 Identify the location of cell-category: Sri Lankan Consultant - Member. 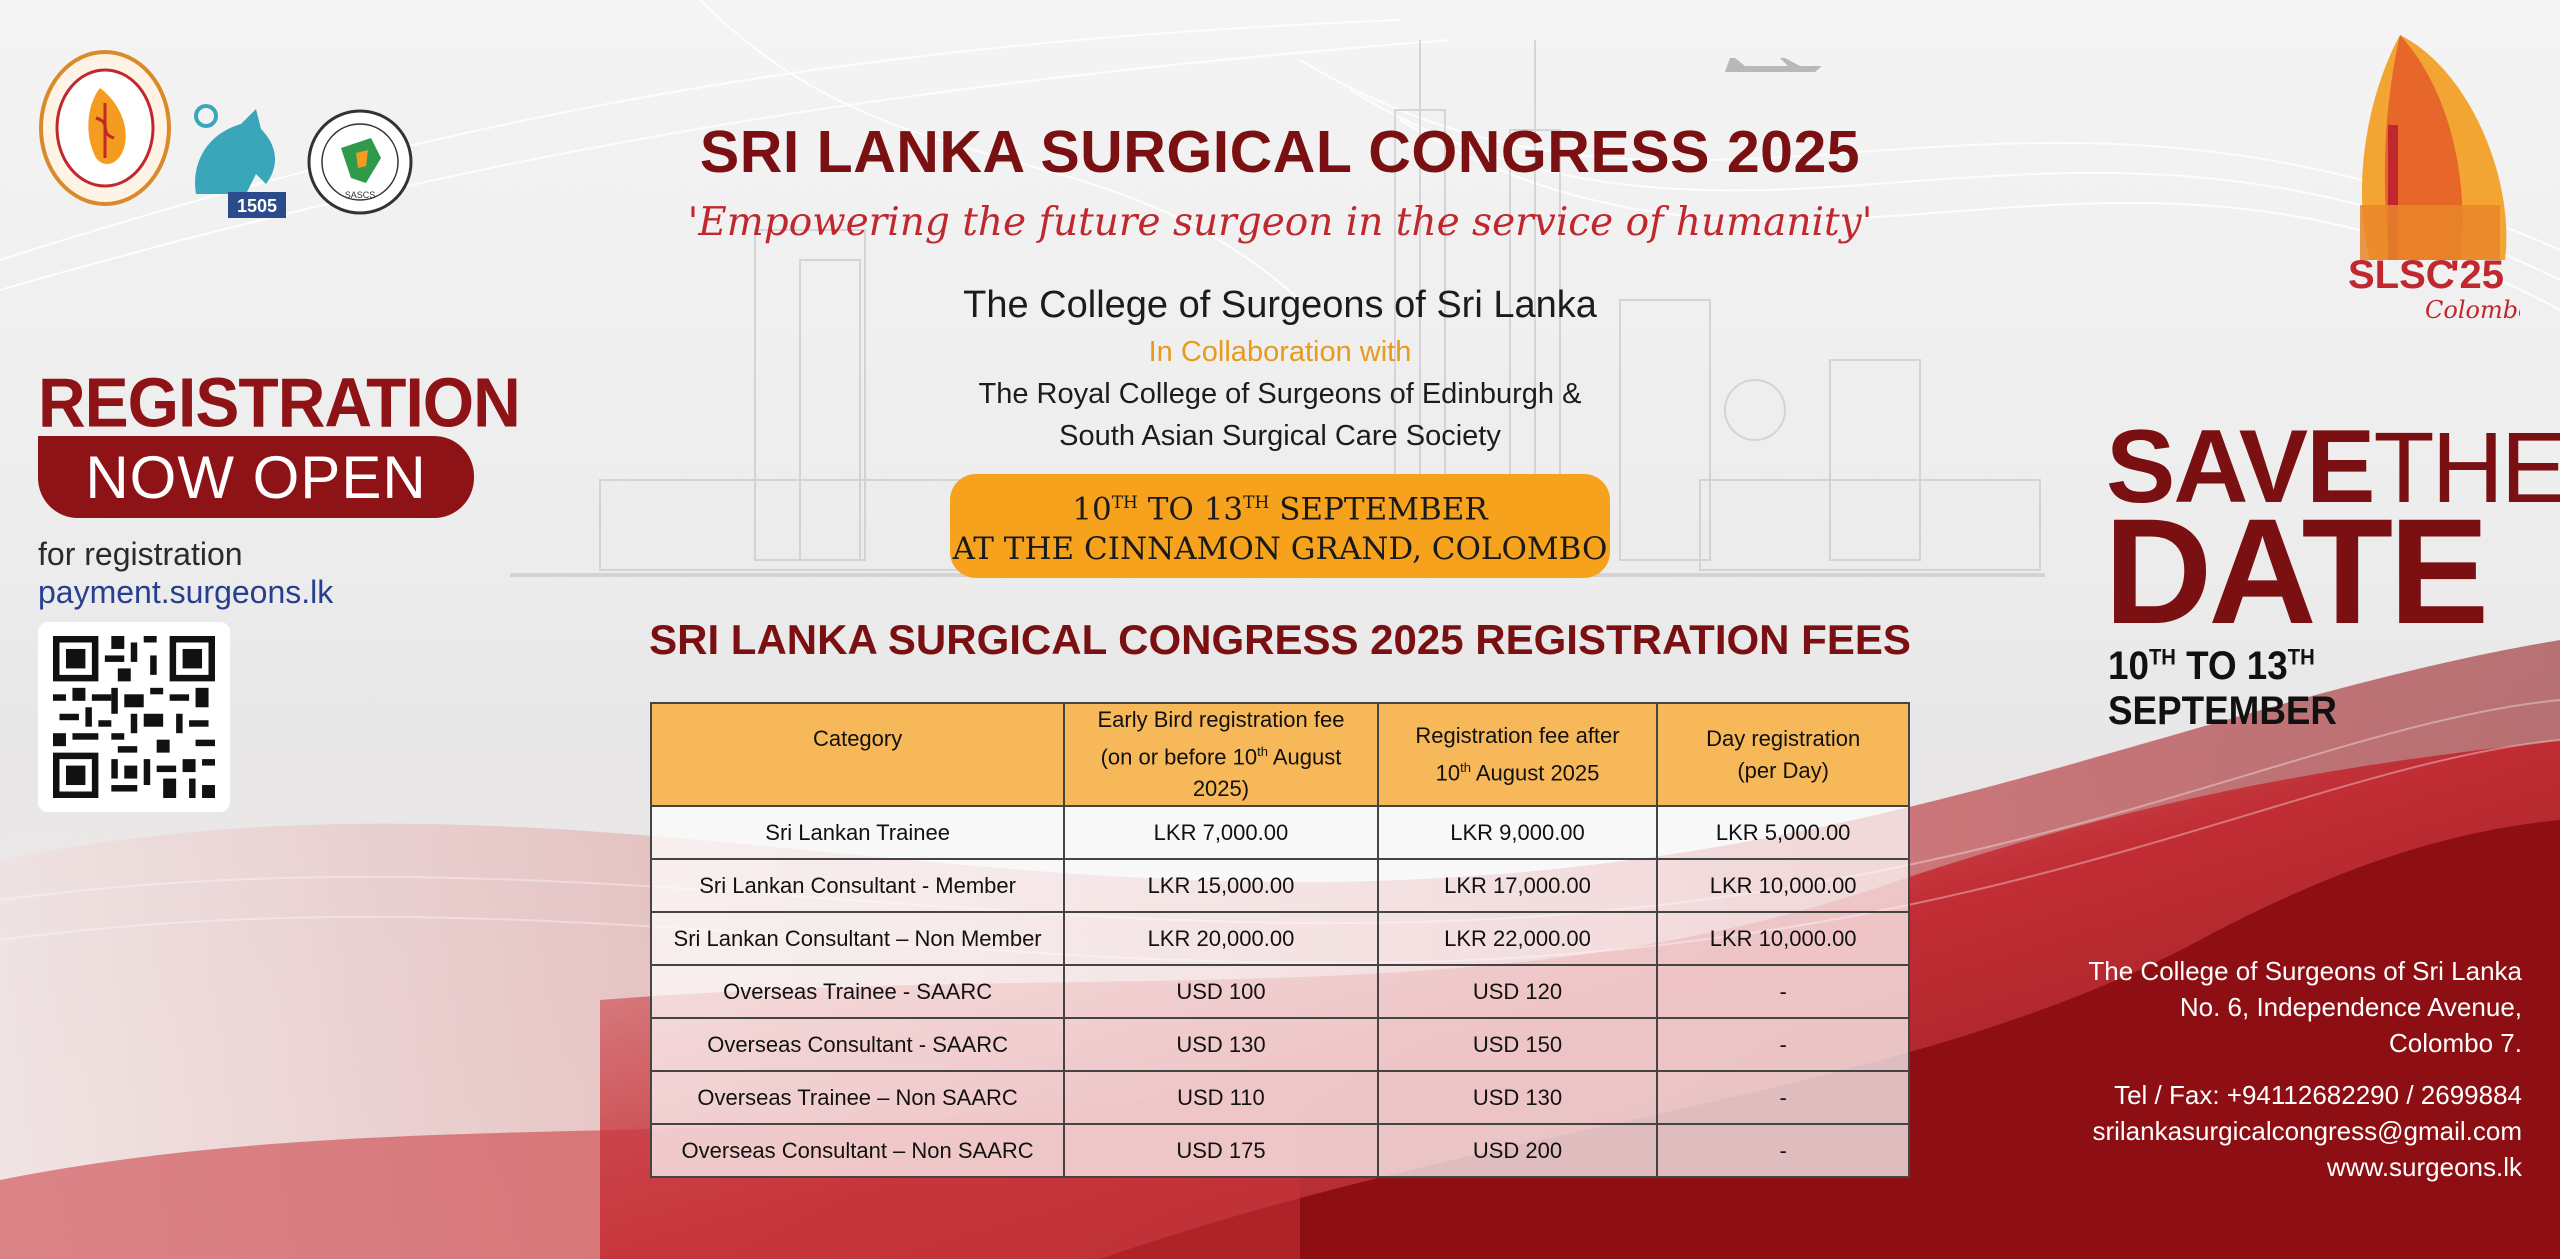
(857, 886).